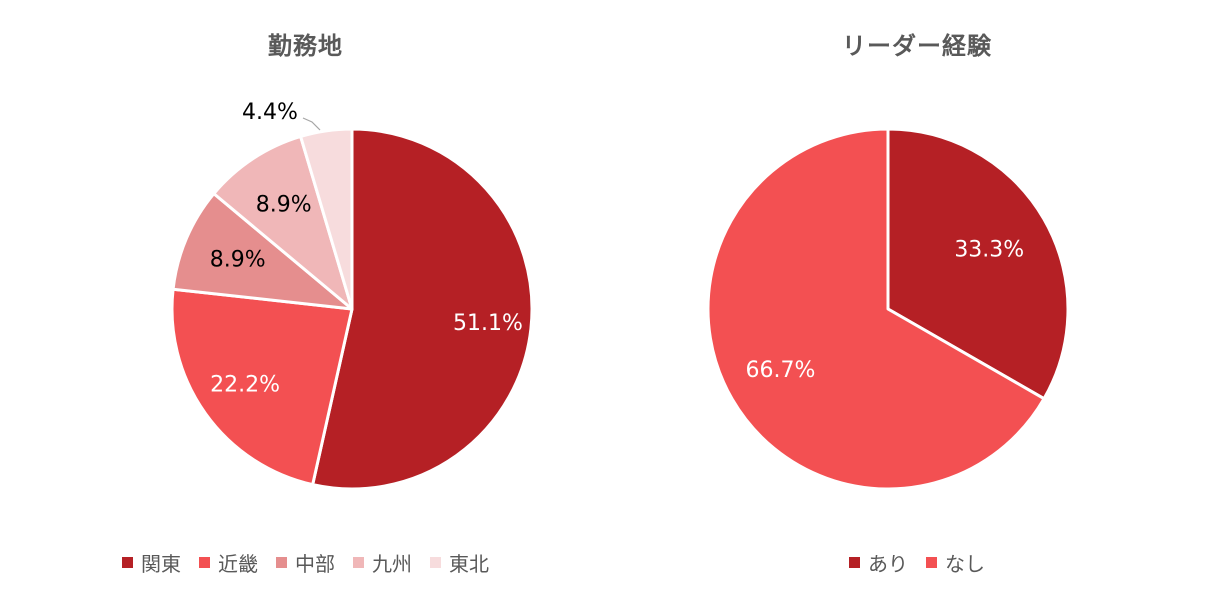 This screenshot has width=1223, height=600. What do you see at coordinates (888, 564) in the screenshot?
I see `legend-label: あり` at bounding box center [888, 564].